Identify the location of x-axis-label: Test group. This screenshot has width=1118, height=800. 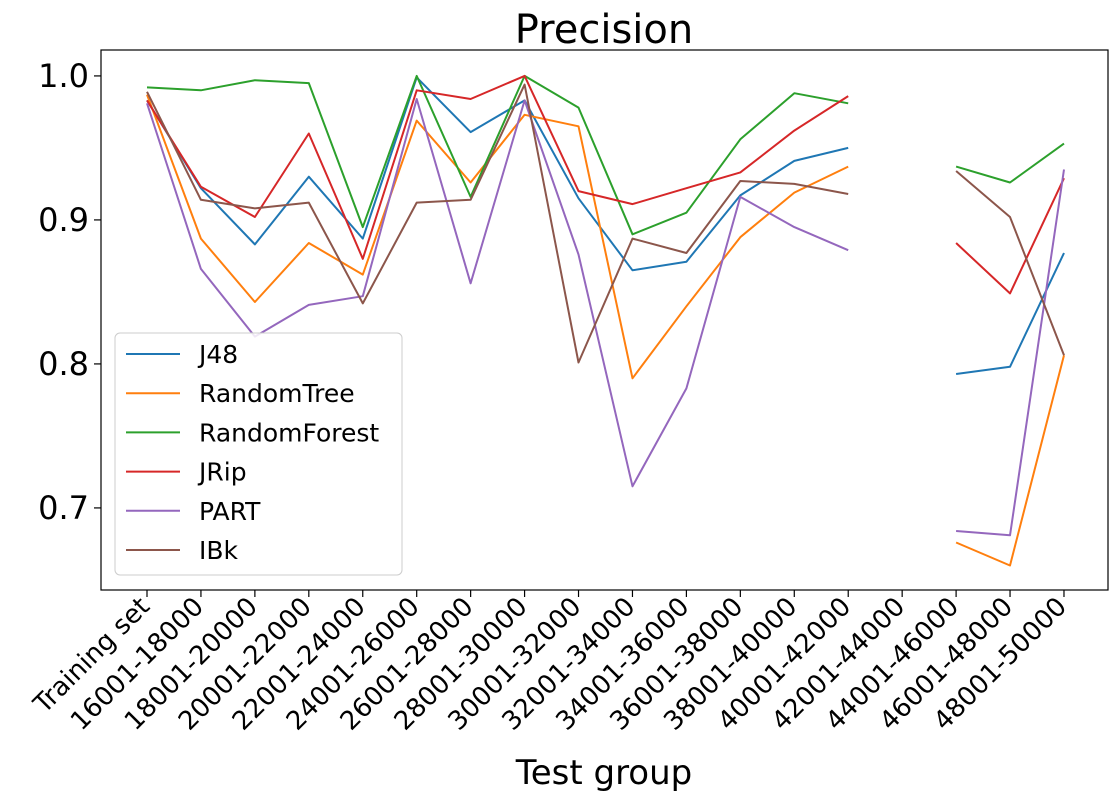
(604, 773).